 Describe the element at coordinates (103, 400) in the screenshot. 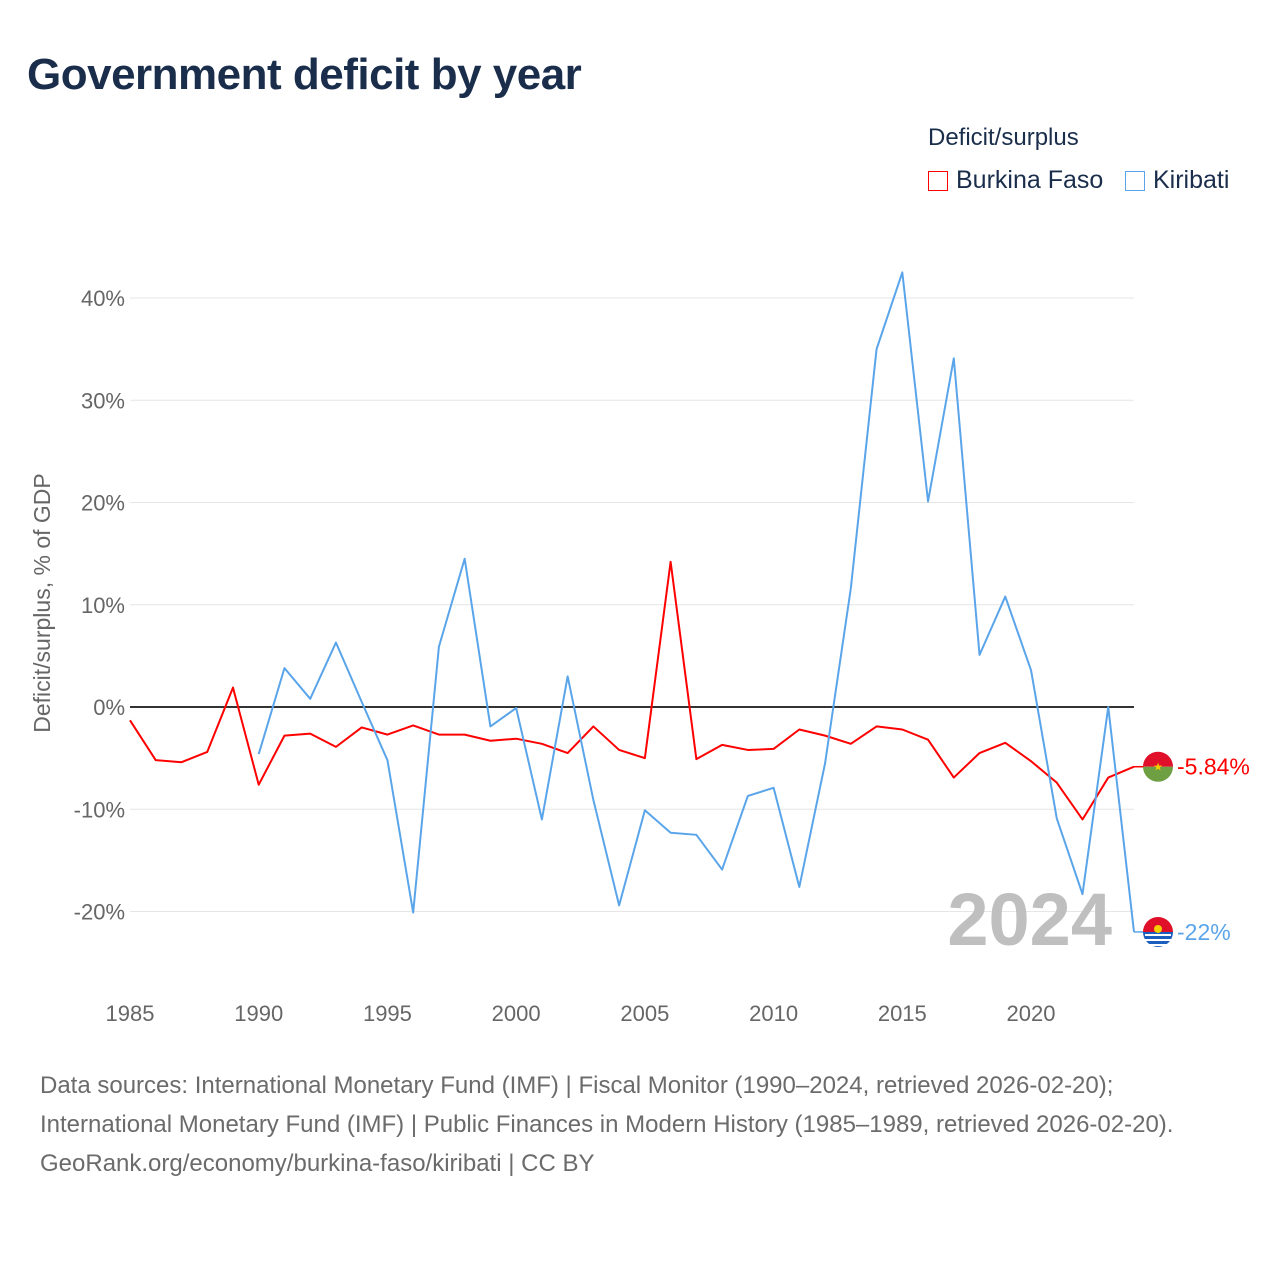

I see `y-tick-label: 30%` at that location.